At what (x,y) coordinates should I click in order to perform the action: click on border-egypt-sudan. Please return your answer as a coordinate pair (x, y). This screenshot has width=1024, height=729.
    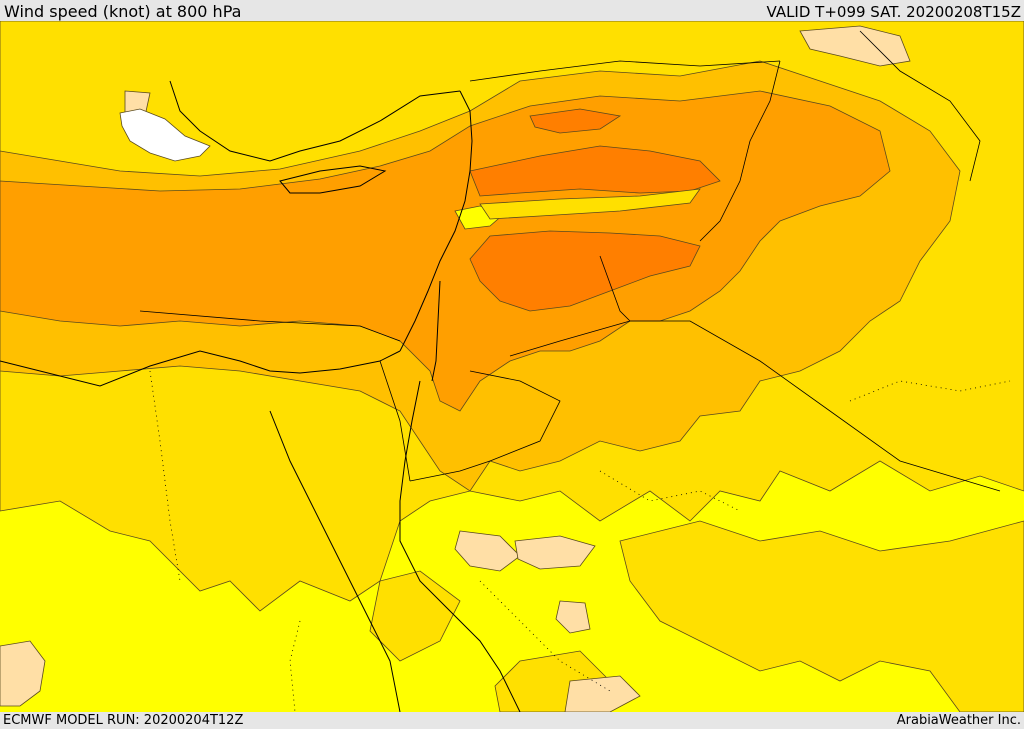
    Looking at the image, I should click on (395, 421).